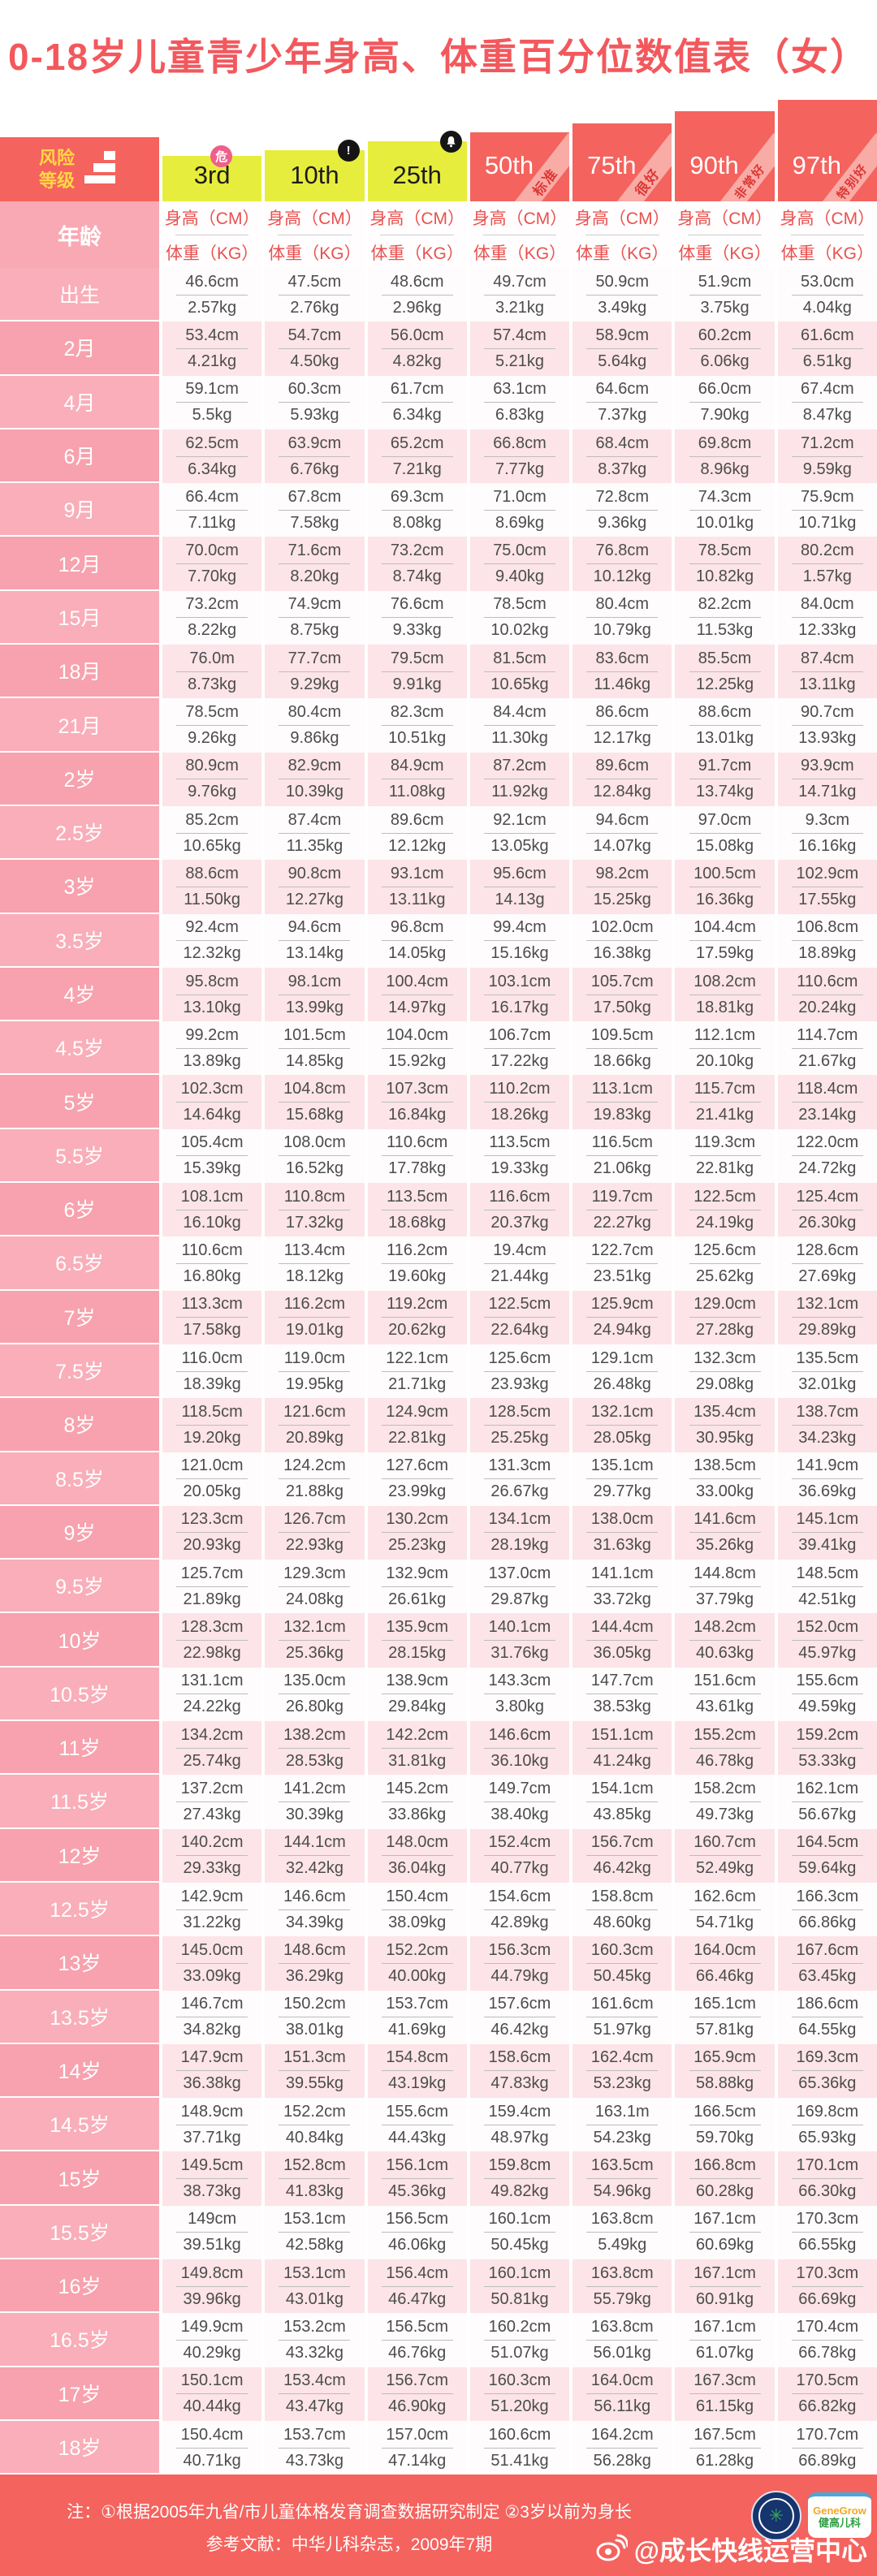 This screenshot has width=877, height=2576. Describe the element at coordinates (212, 1519) in the screenshot. I see `height-value: 123.3cm` at that location.